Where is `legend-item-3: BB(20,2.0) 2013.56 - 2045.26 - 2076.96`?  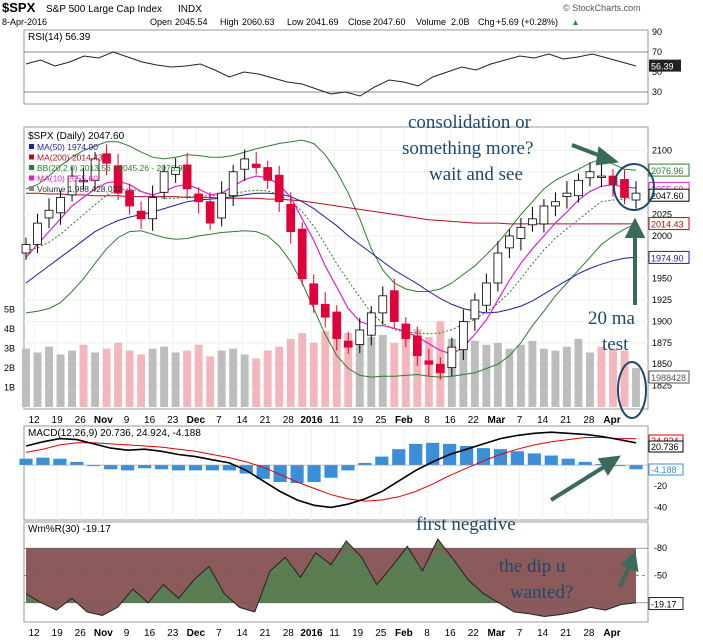 legend-item-3: BB(20,2.0) 2013.56 - 2045.26 - 2076.96 is located at coordinates (112, 168).